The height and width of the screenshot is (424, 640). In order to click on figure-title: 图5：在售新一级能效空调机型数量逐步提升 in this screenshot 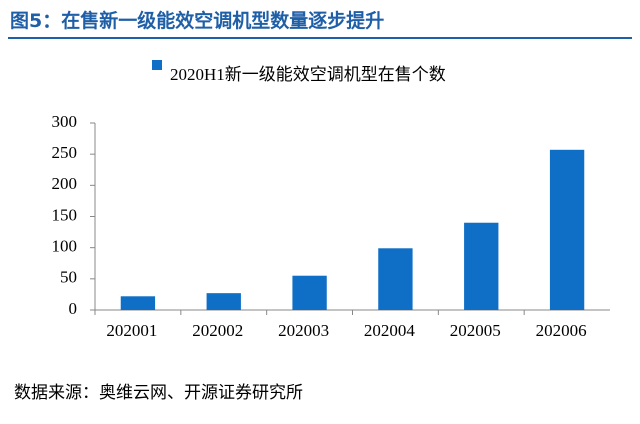, I will do `click(197, 21)`.